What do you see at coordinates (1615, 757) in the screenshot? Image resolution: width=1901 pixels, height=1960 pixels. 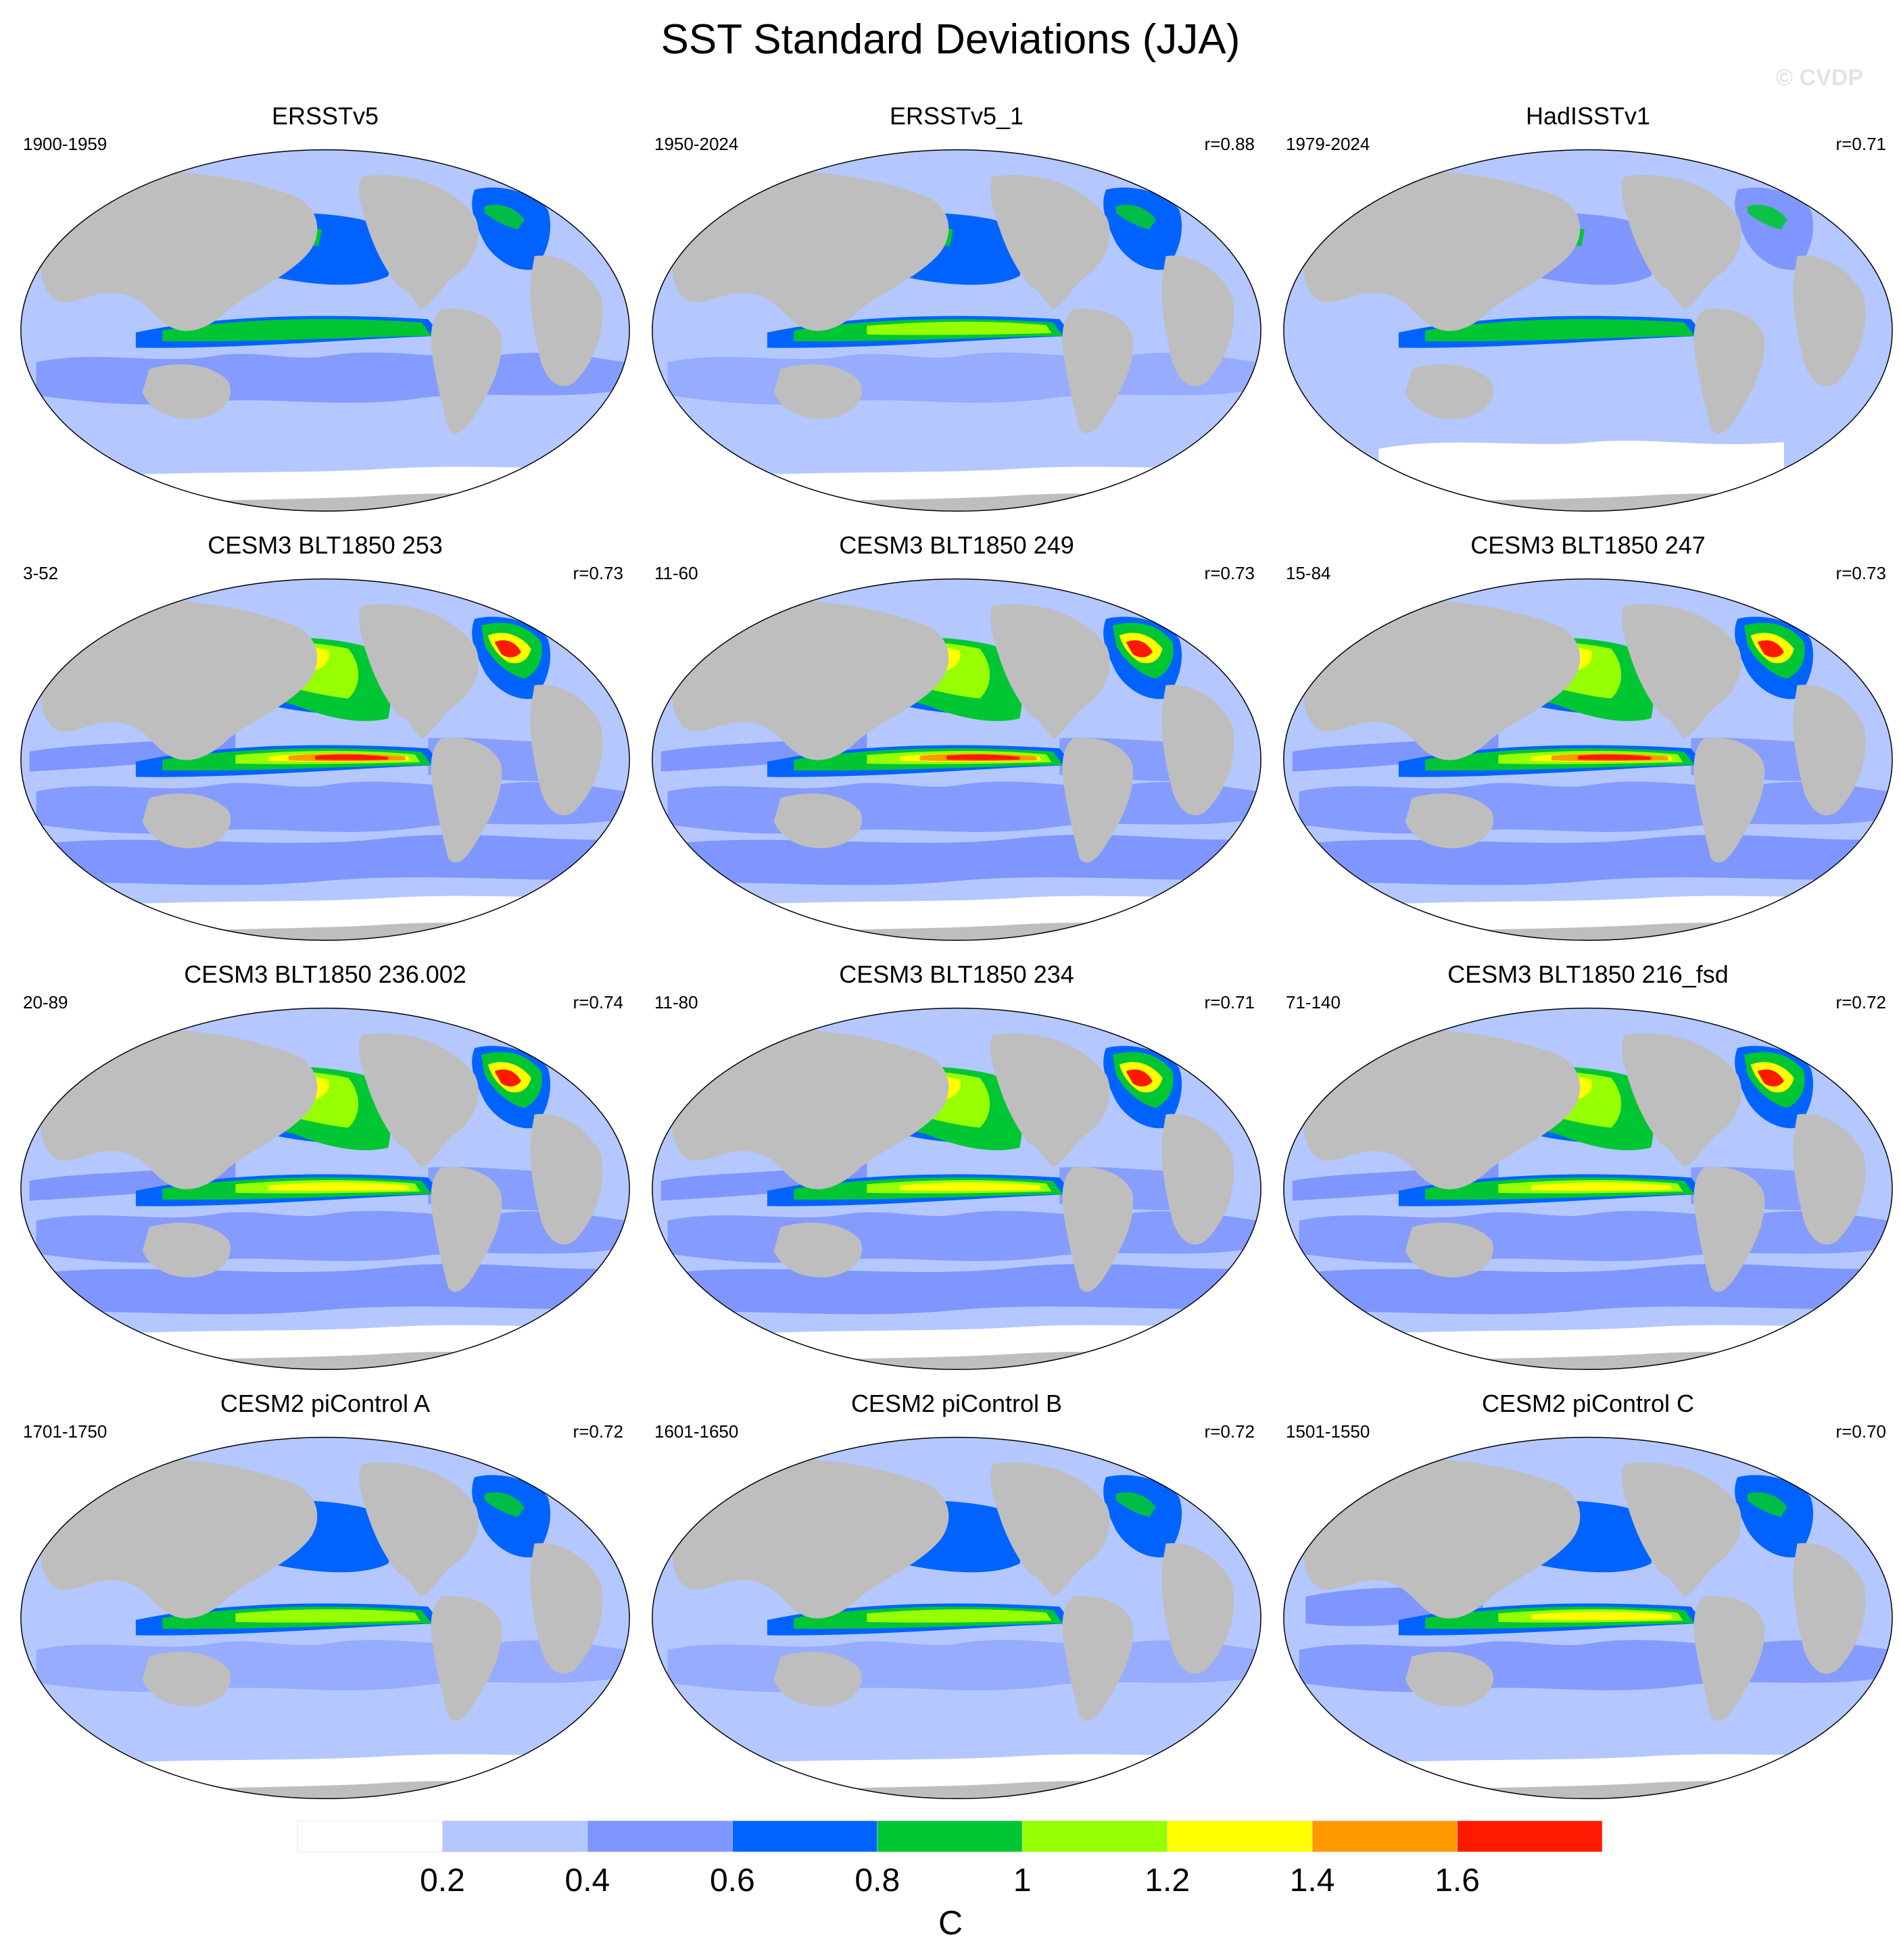 I see `cold-tongue-red` at bounding box center [1615, 757].